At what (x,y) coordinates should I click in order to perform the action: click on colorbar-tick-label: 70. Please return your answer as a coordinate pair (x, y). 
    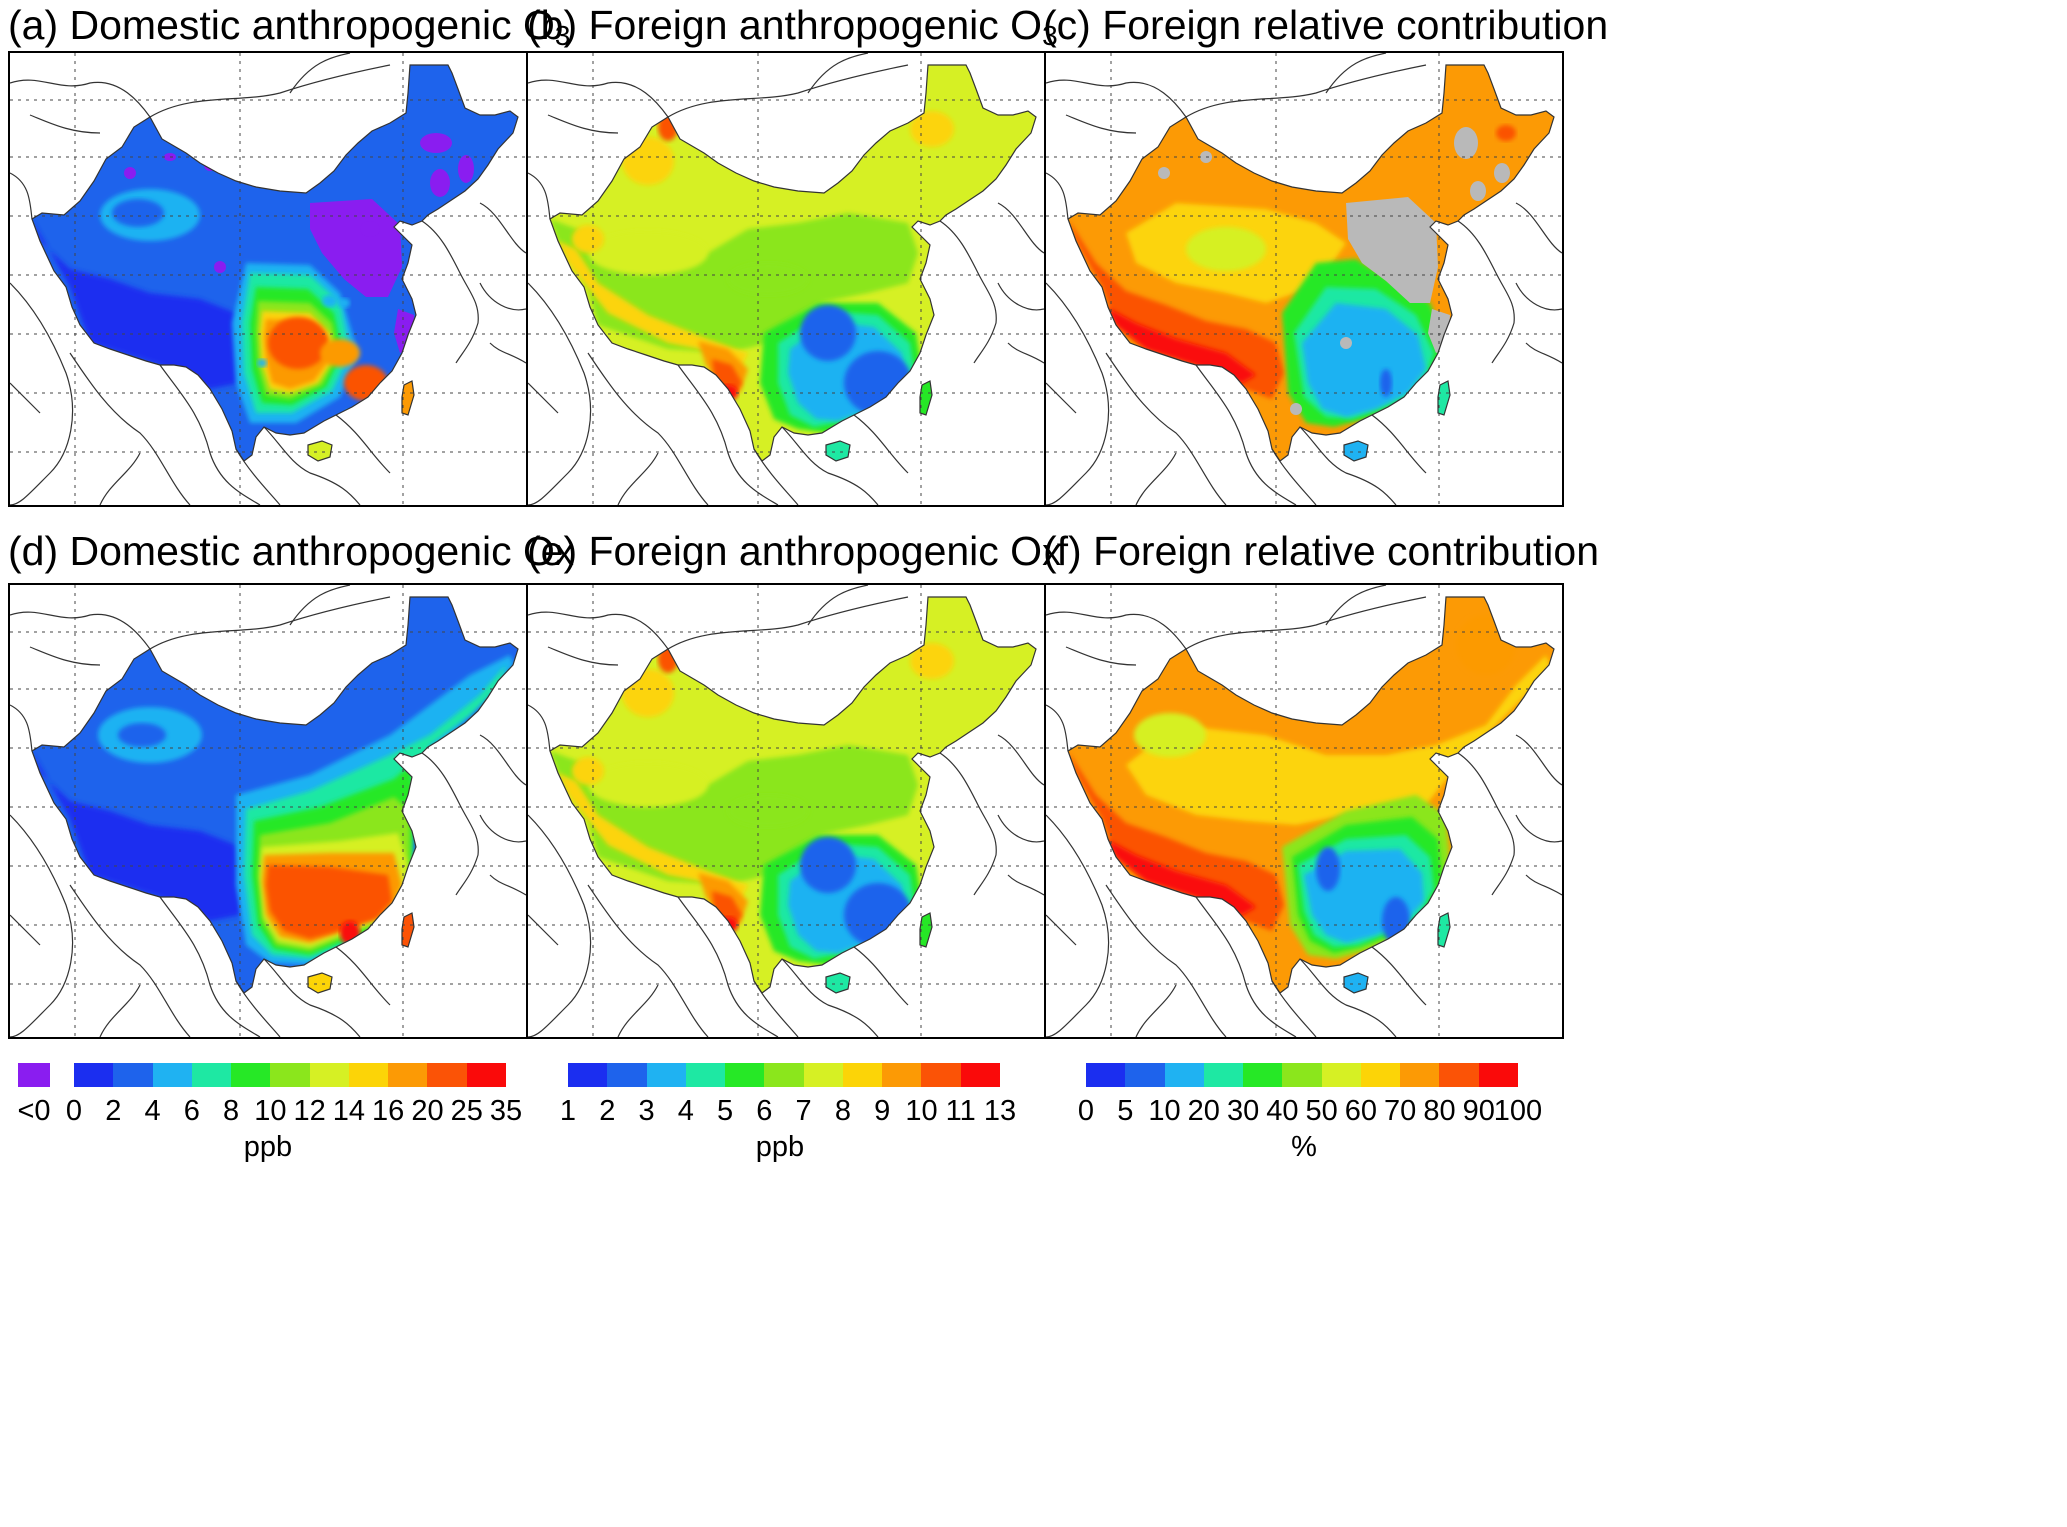
    Looking at the image, I should click on (1400, 1111).